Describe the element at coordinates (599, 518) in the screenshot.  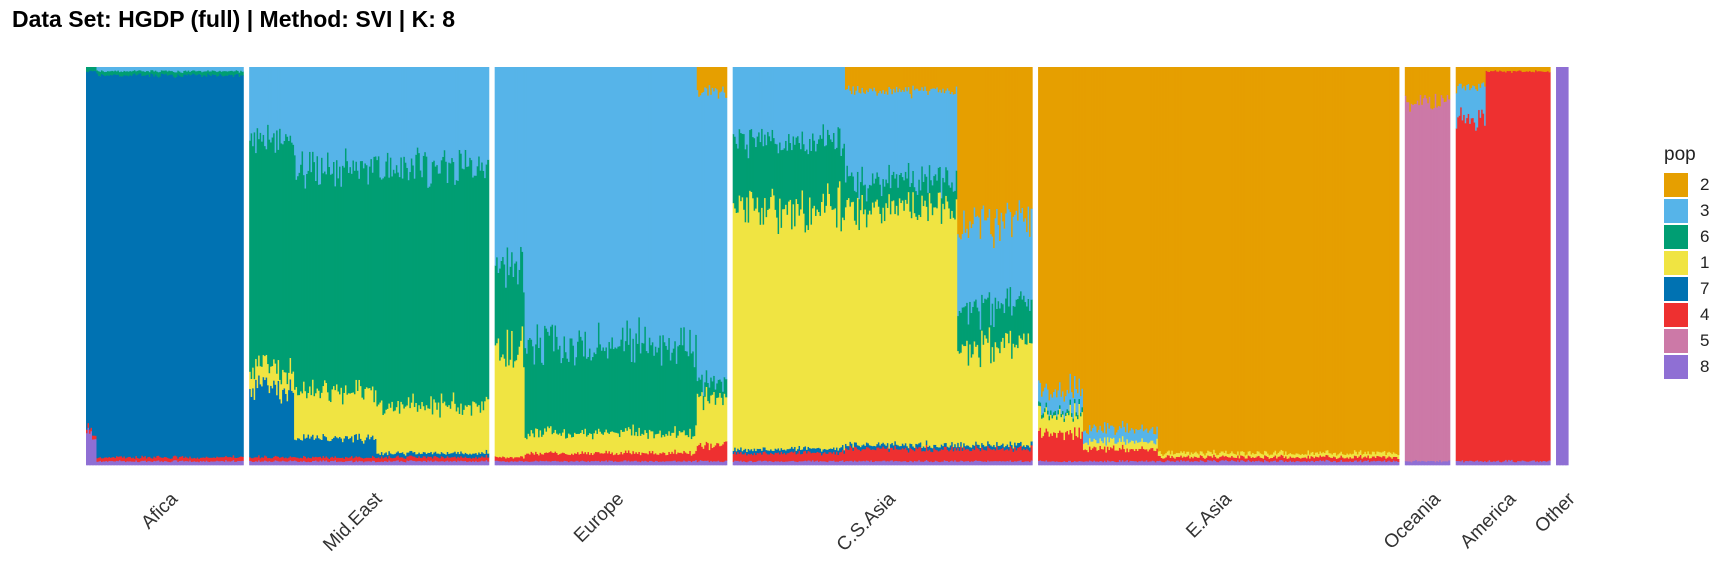
I see `group-label: Europe` at that location.